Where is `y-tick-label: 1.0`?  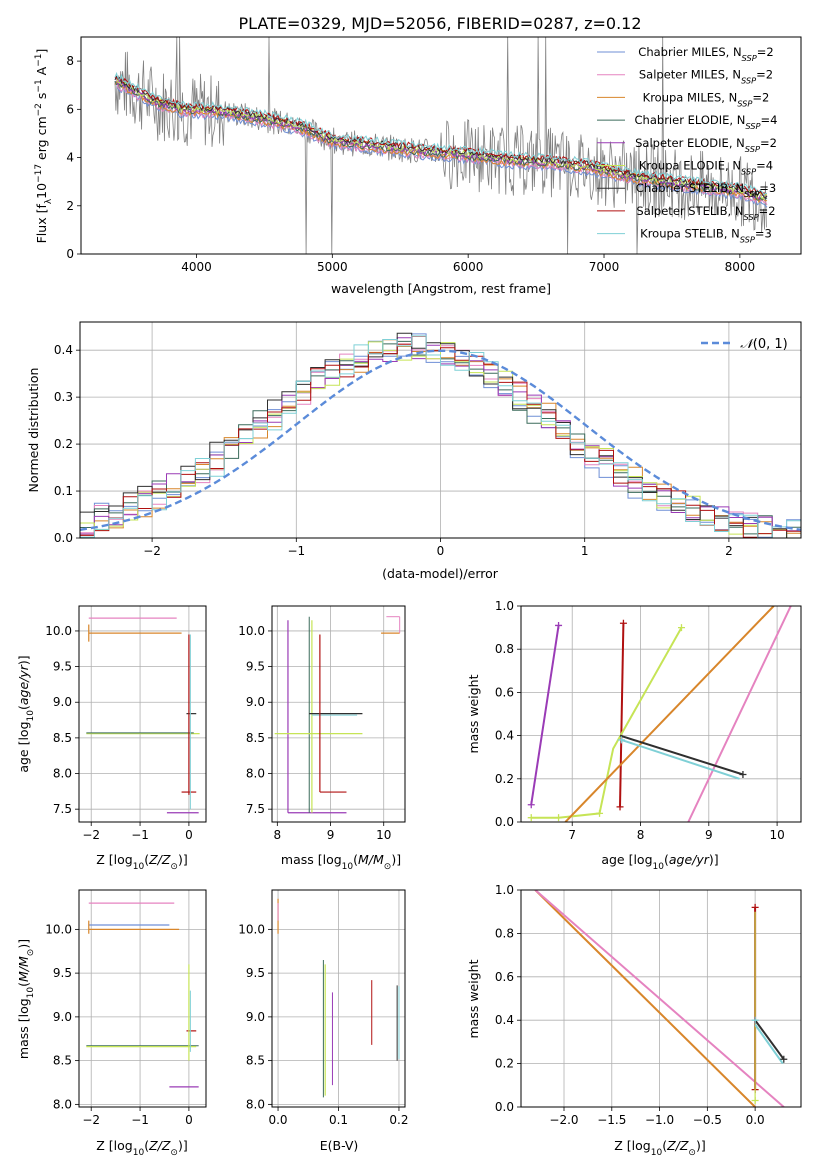 y-tick-label: 1.0 is located at coordinates (504, 890).